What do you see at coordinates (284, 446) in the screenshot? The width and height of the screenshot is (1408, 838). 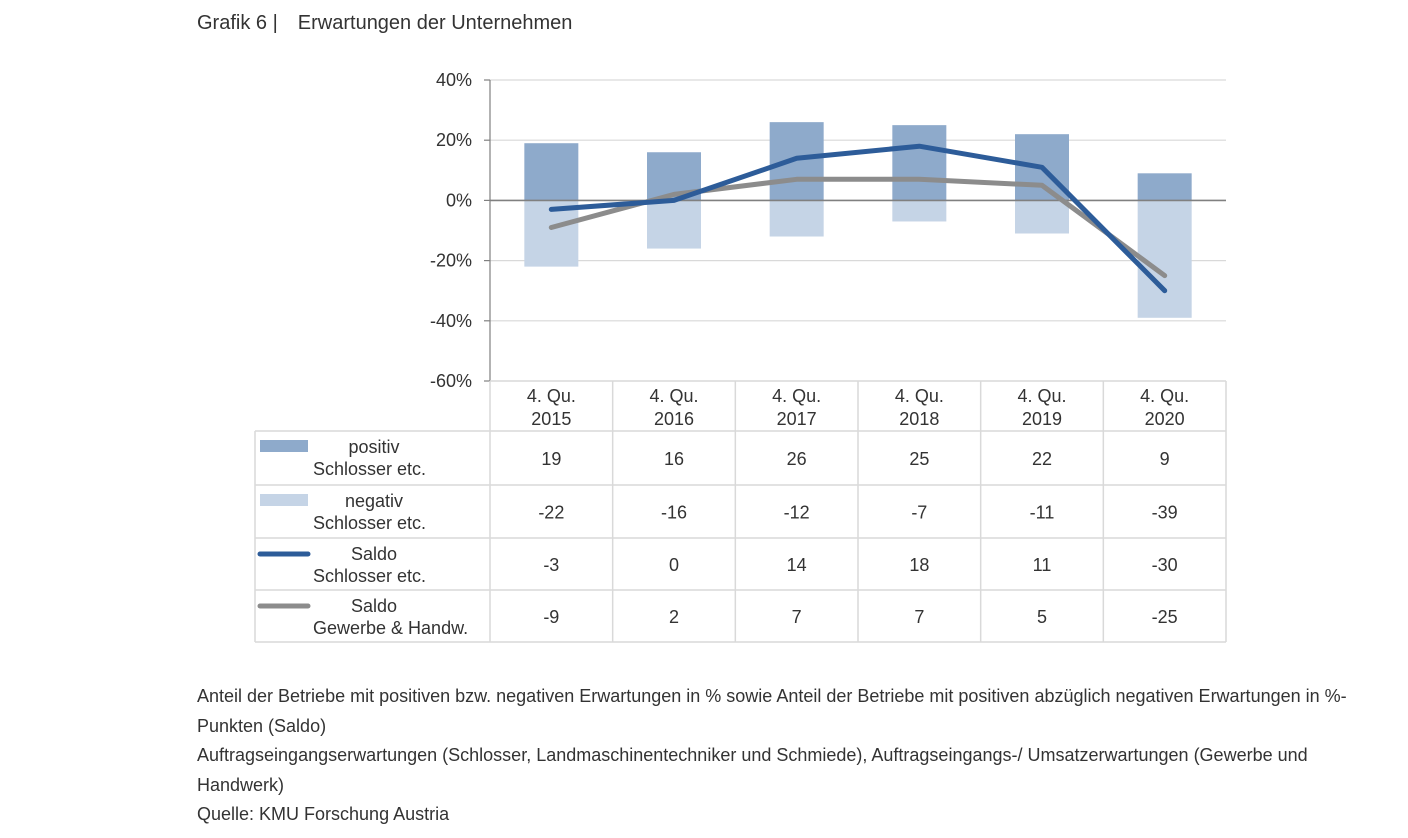 I see `legend-key-pos` at bounding box center [284, 446].